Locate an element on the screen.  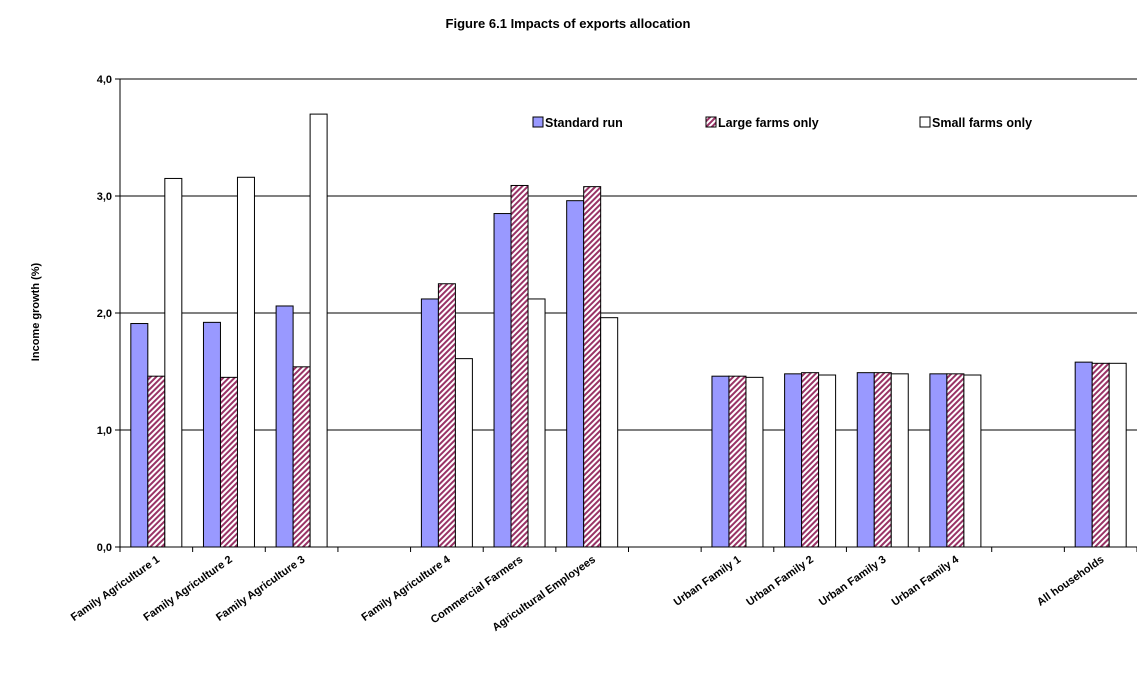
x-tick-label: Urban Family 4 is located at coordinates (926, 581).